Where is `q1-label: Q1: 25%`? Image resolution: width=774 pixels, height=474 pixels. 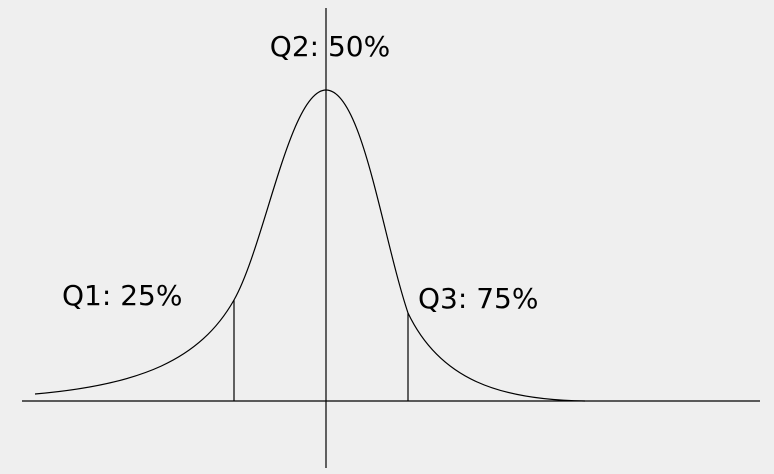
q1-label: Q1: 25% is located at coordinates (122, 295).